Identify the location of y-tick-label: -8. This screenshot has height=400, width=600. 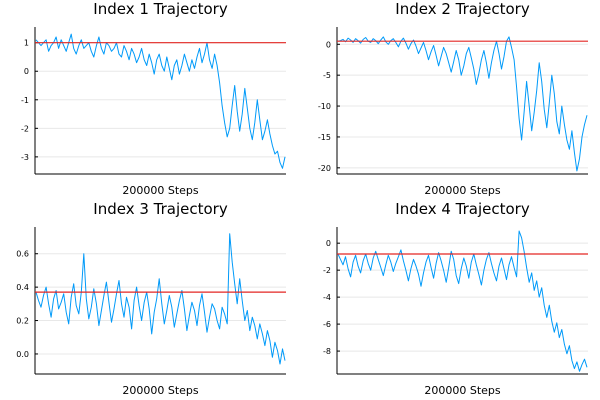
(327, 351).